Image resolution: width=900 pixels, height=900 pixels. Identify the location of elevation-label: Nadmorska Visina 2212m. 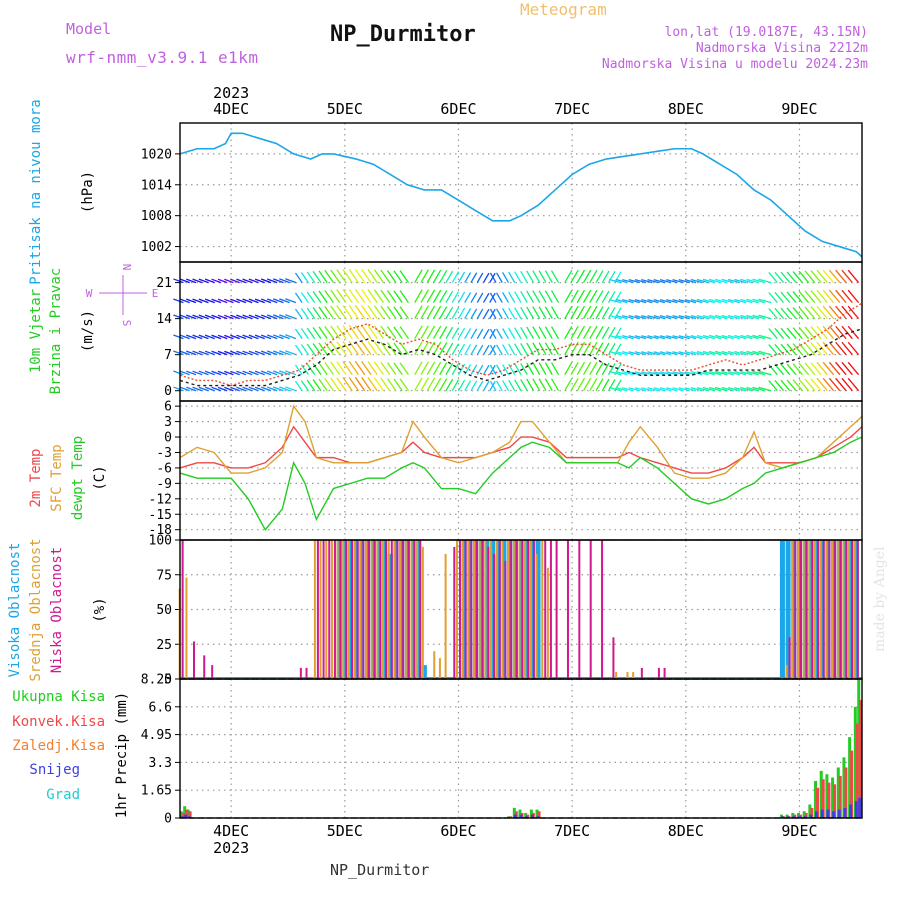
(781, 48).